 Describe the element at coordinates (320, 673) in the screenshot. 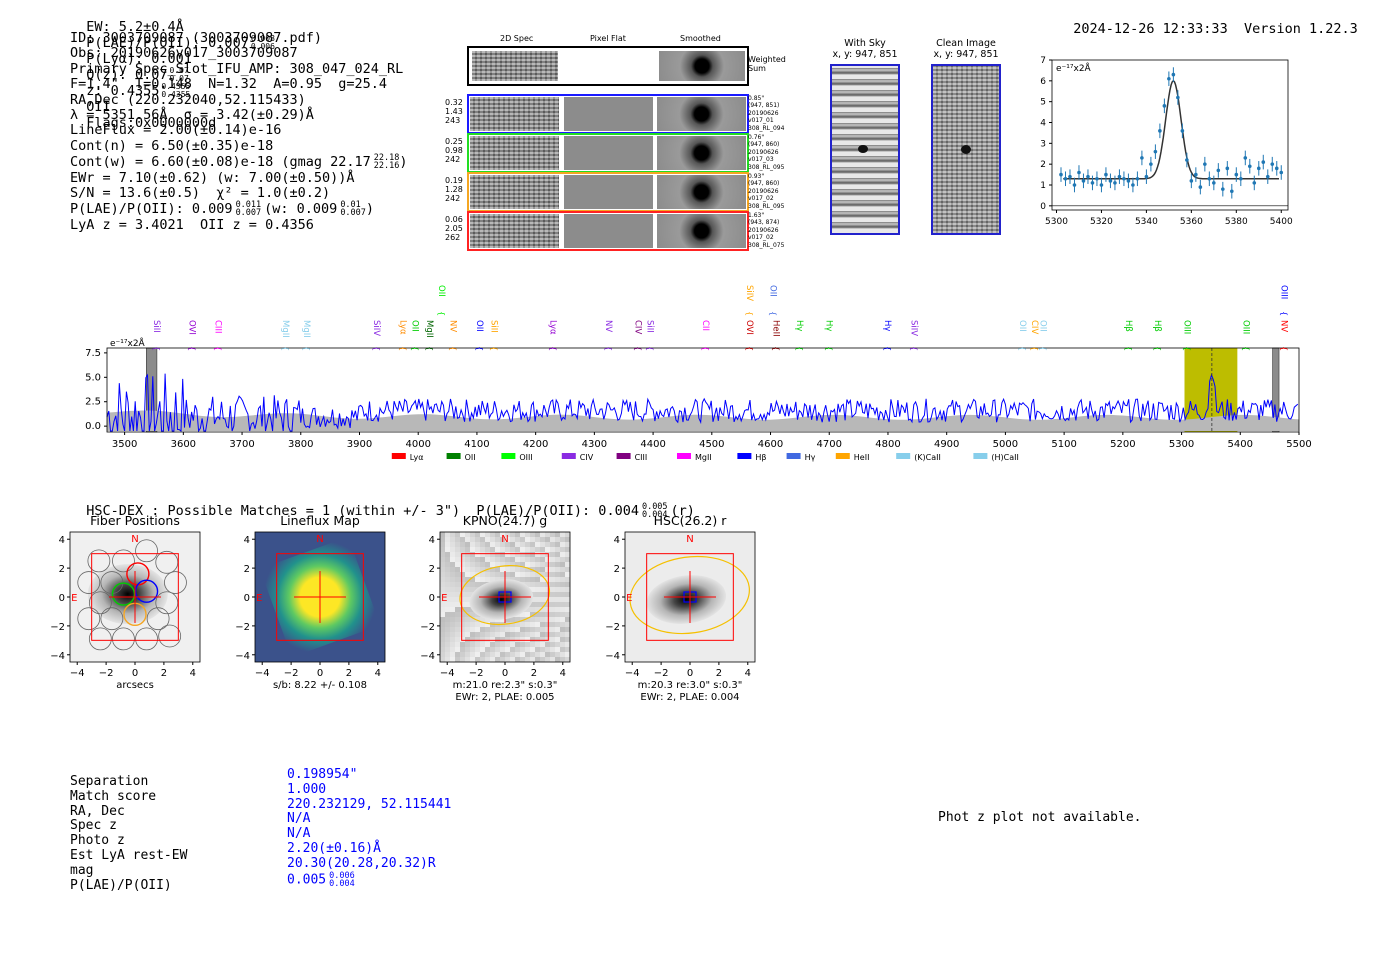

I see `panel-x-tick-label: 0` at that location.